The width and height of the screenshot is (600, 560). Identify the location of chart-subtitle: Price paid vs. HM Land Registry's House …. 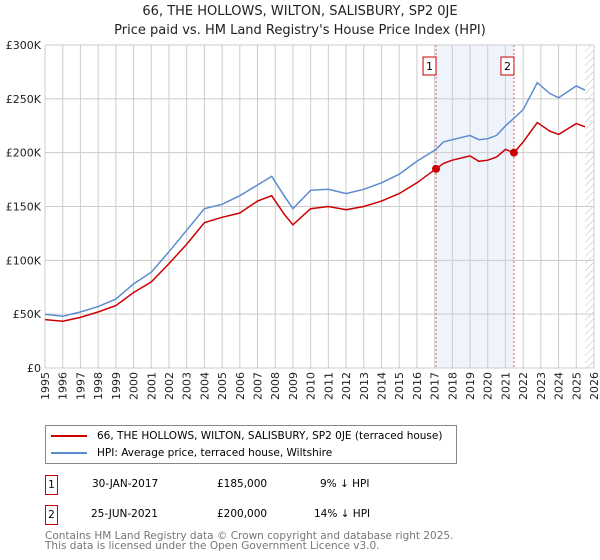
(300, 30).